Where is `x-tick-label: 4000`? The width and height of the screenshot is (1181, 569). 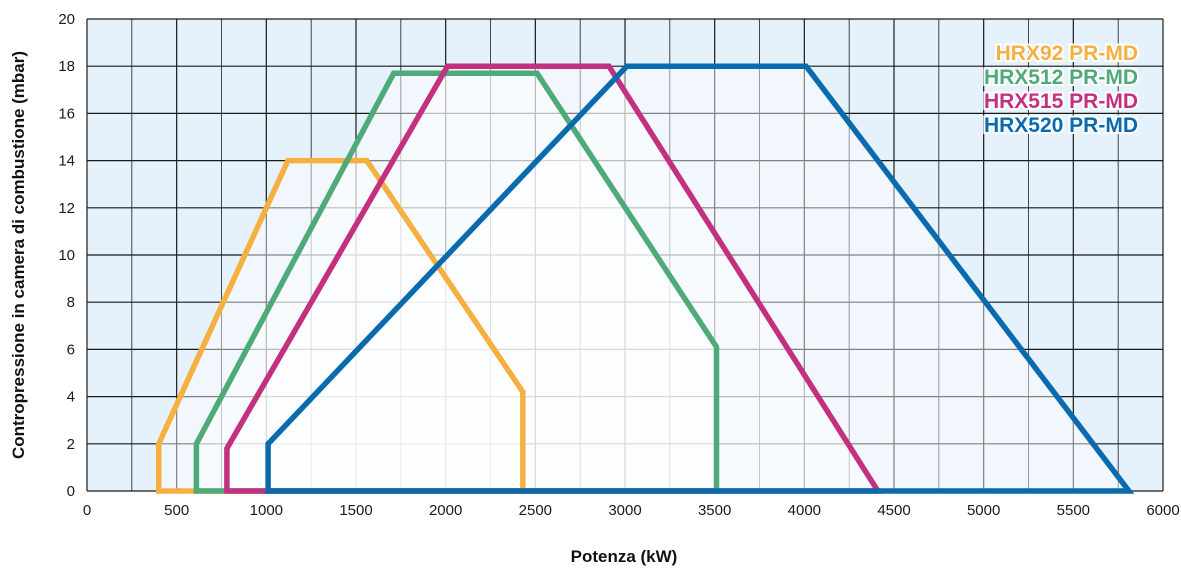 x-tick-label: 4000 is located at coordinates (804, 510).